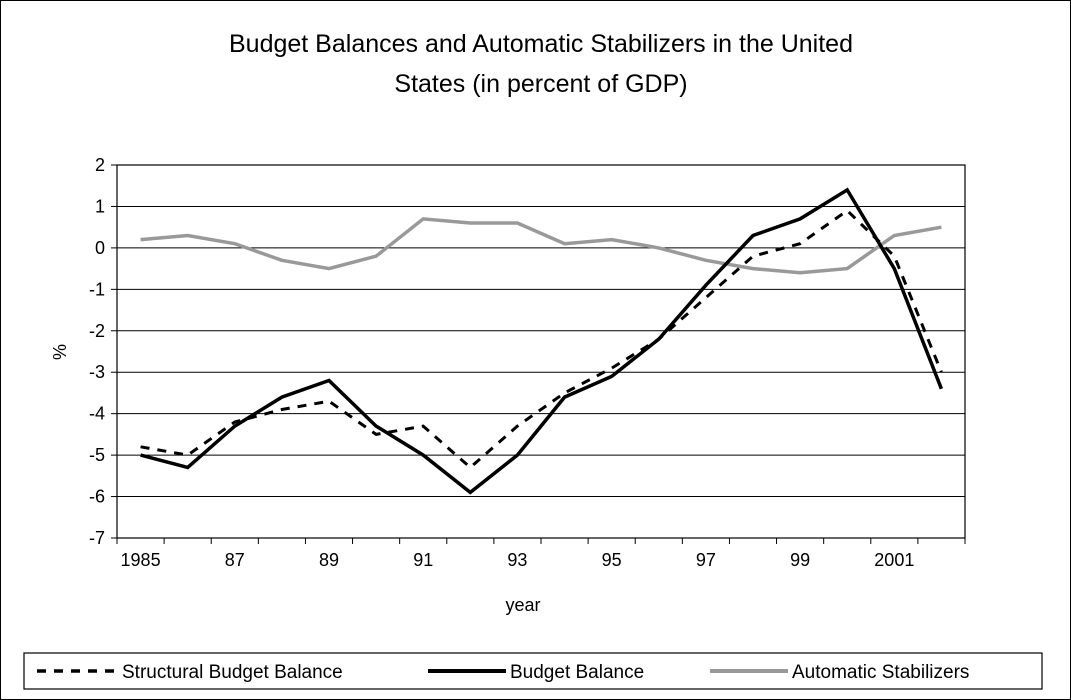 Image resolution: width=1071 pixels, height=700 pixels. Describe the element at coordinates (97, 538) in the screenshot. I see `y-tick-label: -7` at that location.